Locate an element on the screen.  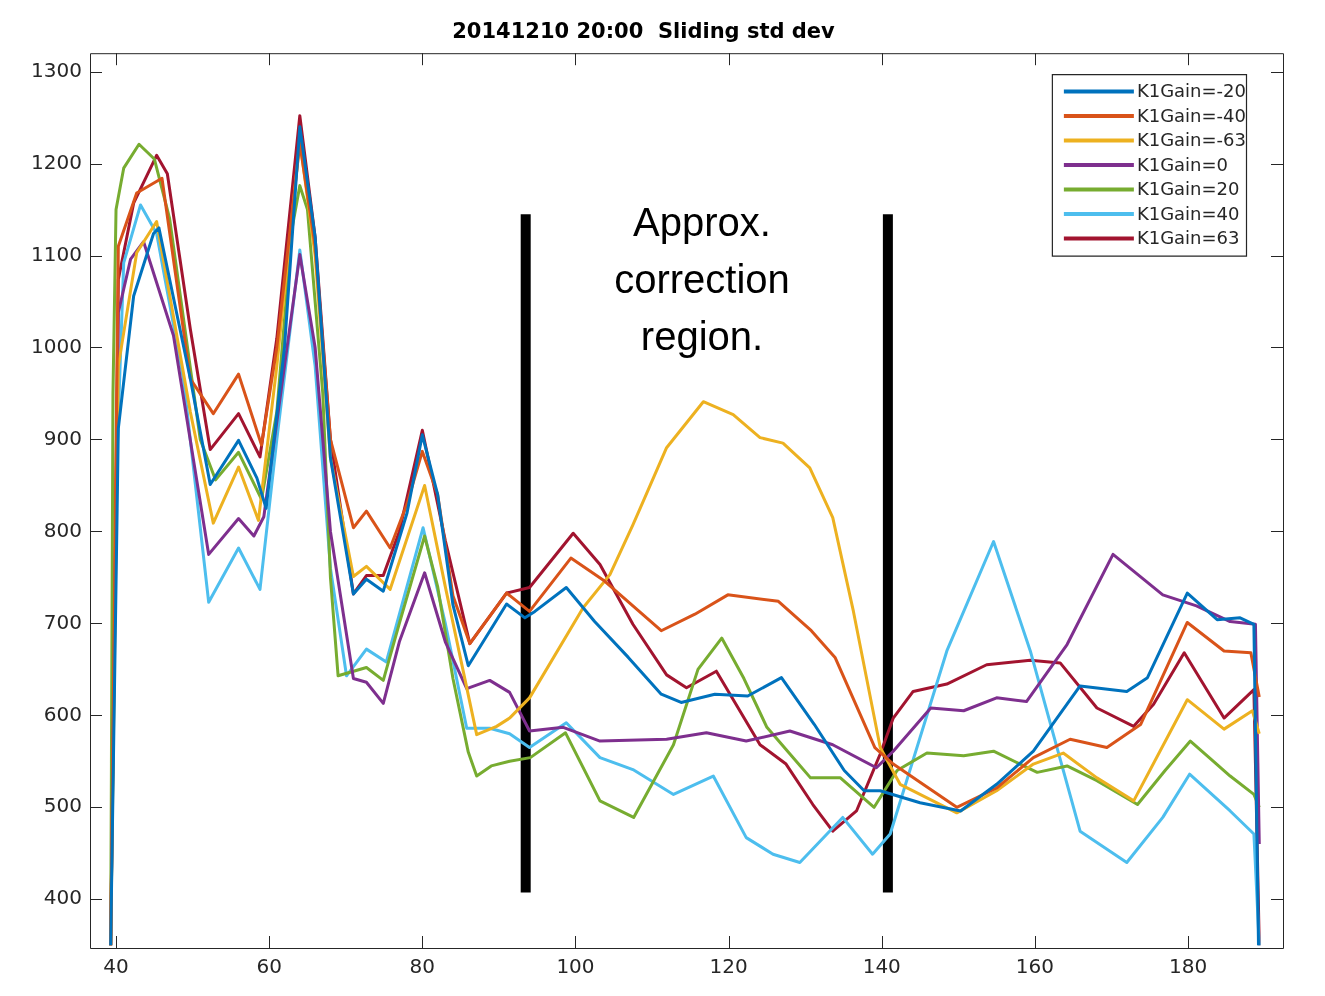
y-tick-label: 1200 is located at coordinates (56, 161).